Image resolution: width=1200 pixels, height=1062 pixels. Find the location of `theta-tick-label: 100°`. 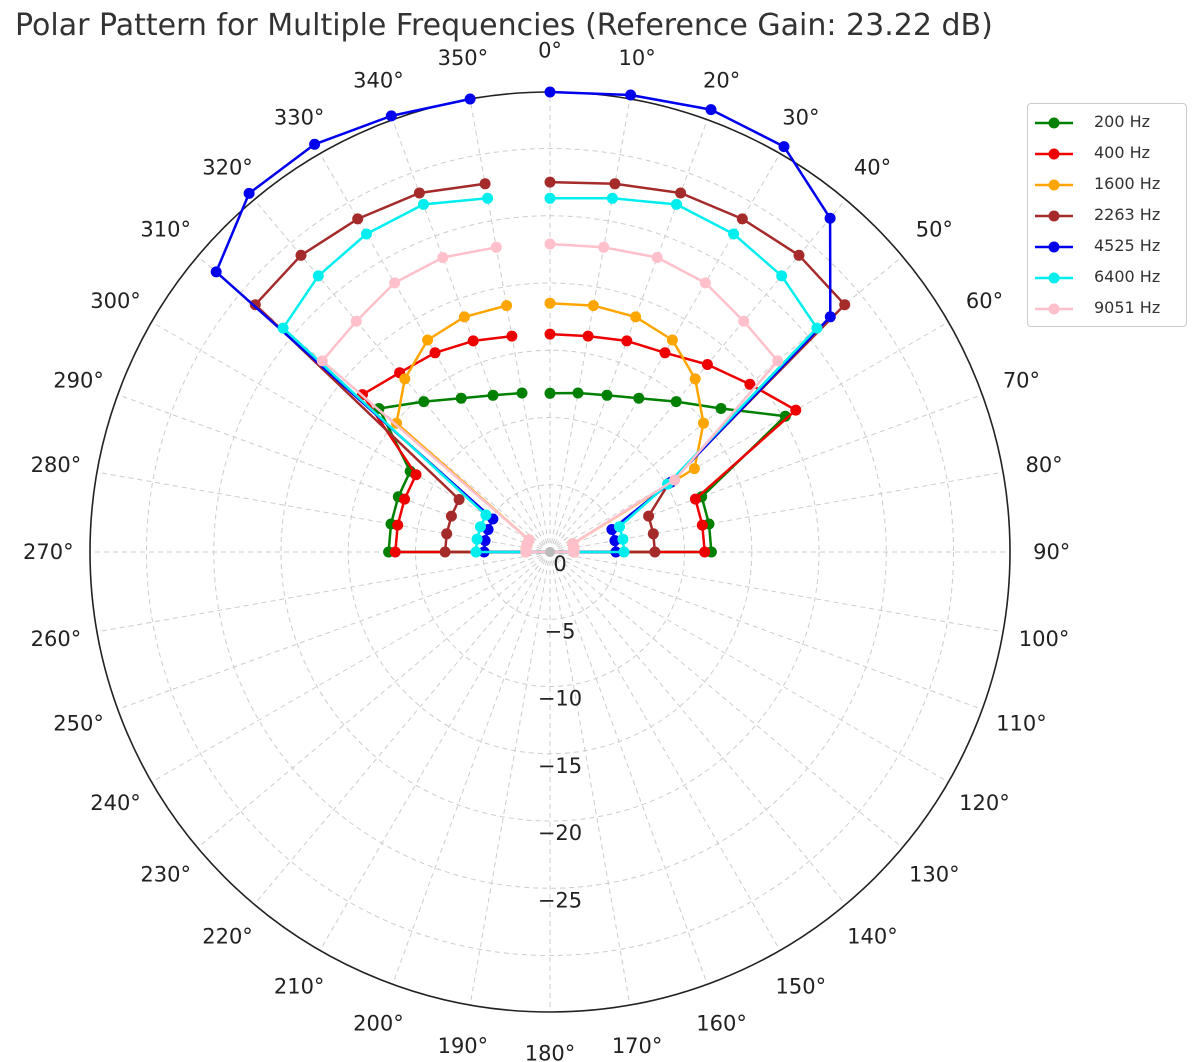

theta-tick-label: 100° is located at coordinates (1044, 639).